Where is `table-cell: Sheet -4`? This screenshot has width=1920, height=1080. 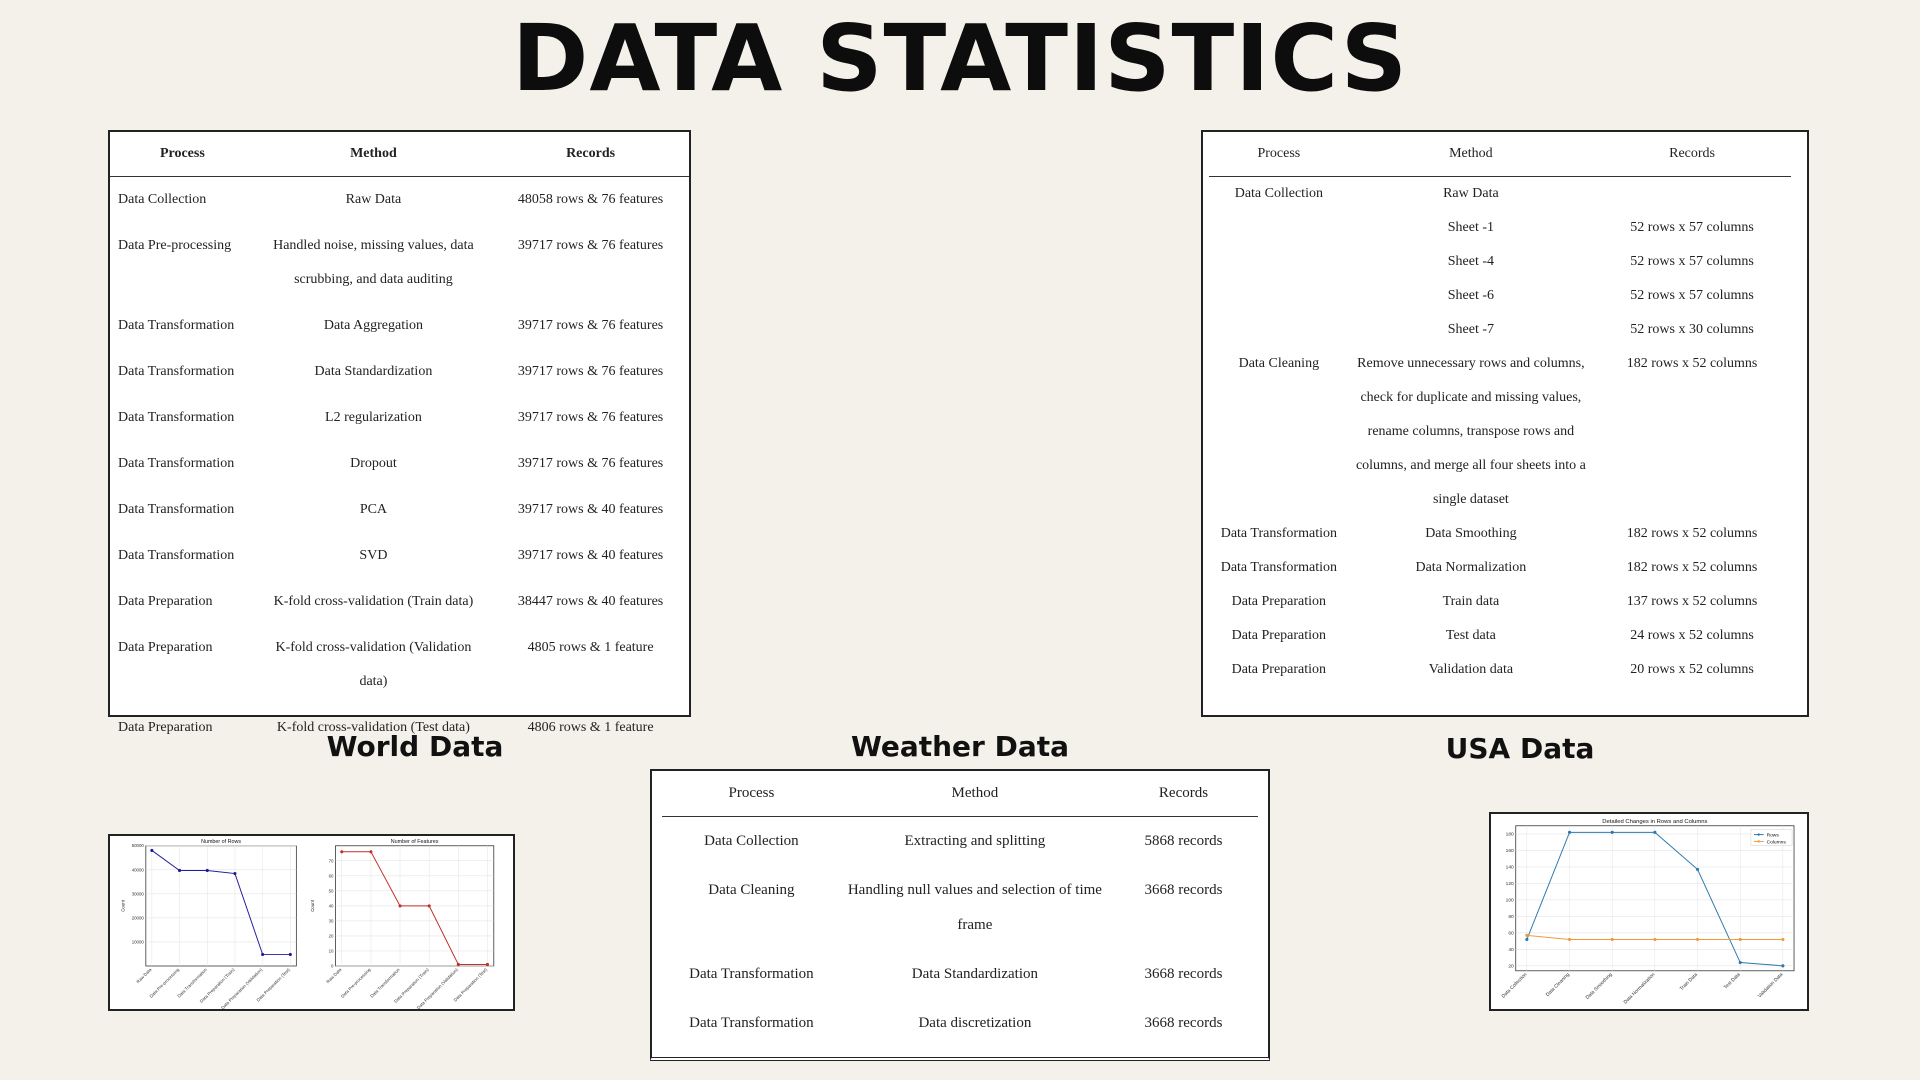 table-cell: Sheet -4 is located at coordinates (1471, 261).